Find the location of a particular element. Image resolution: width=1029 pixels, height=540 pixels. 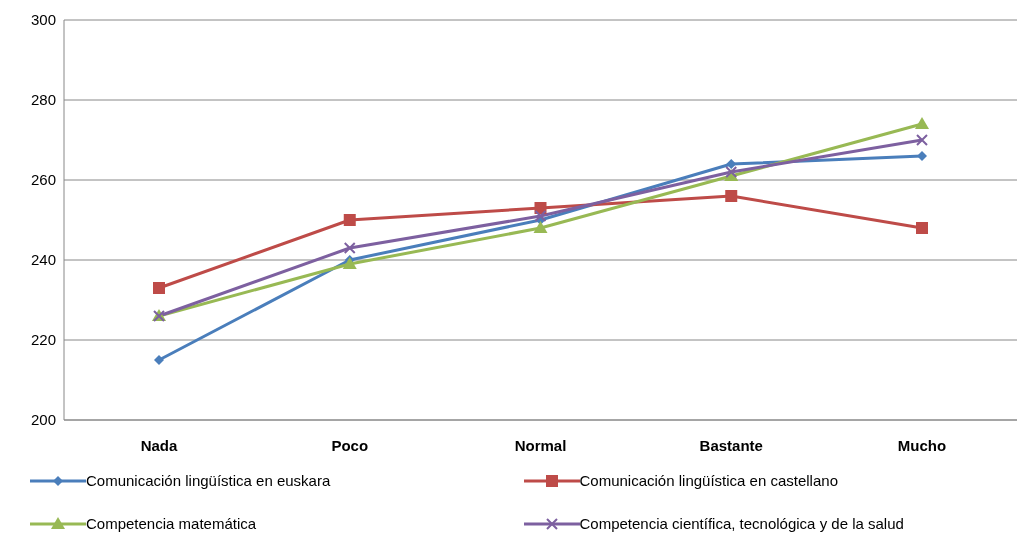

x-tick-label: Poco is located at coordinates (350, 445).